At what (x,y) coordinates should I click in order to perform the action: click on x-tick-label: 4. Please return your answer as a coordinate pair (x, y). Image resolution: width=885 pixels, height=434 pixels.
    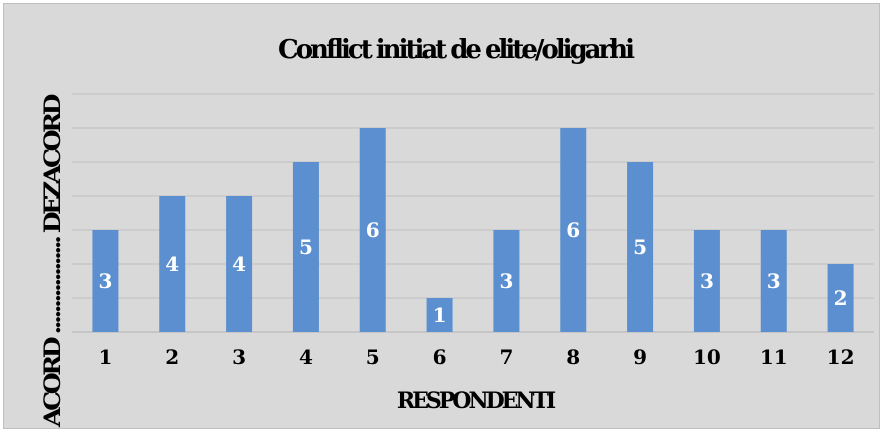
    Looking at the image, I should click on (306, 357).